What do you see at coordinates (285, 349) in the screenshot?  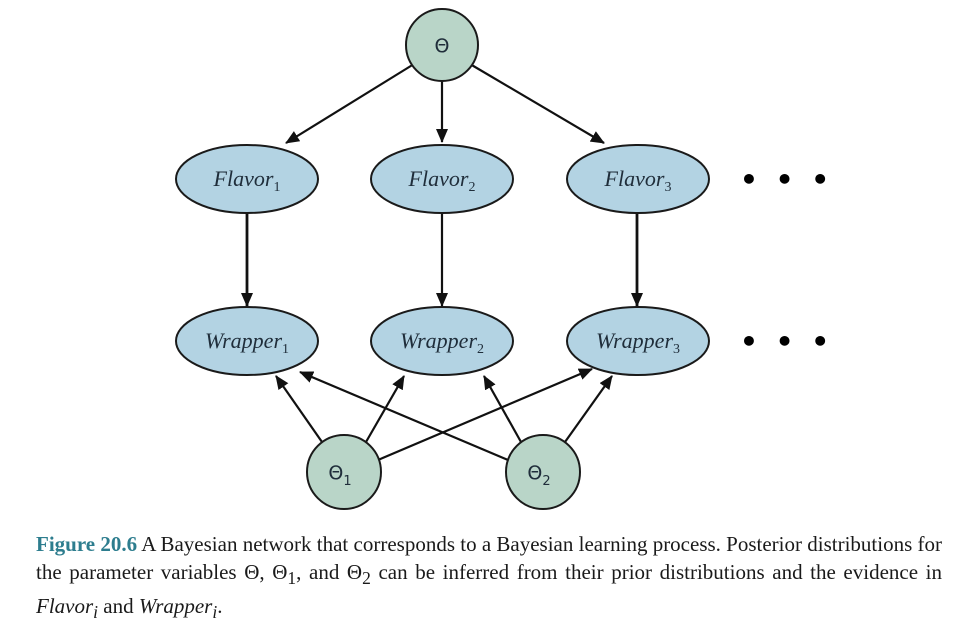 I see `node-wrapper1-subscript: 1` at bounding box center [285, 349].